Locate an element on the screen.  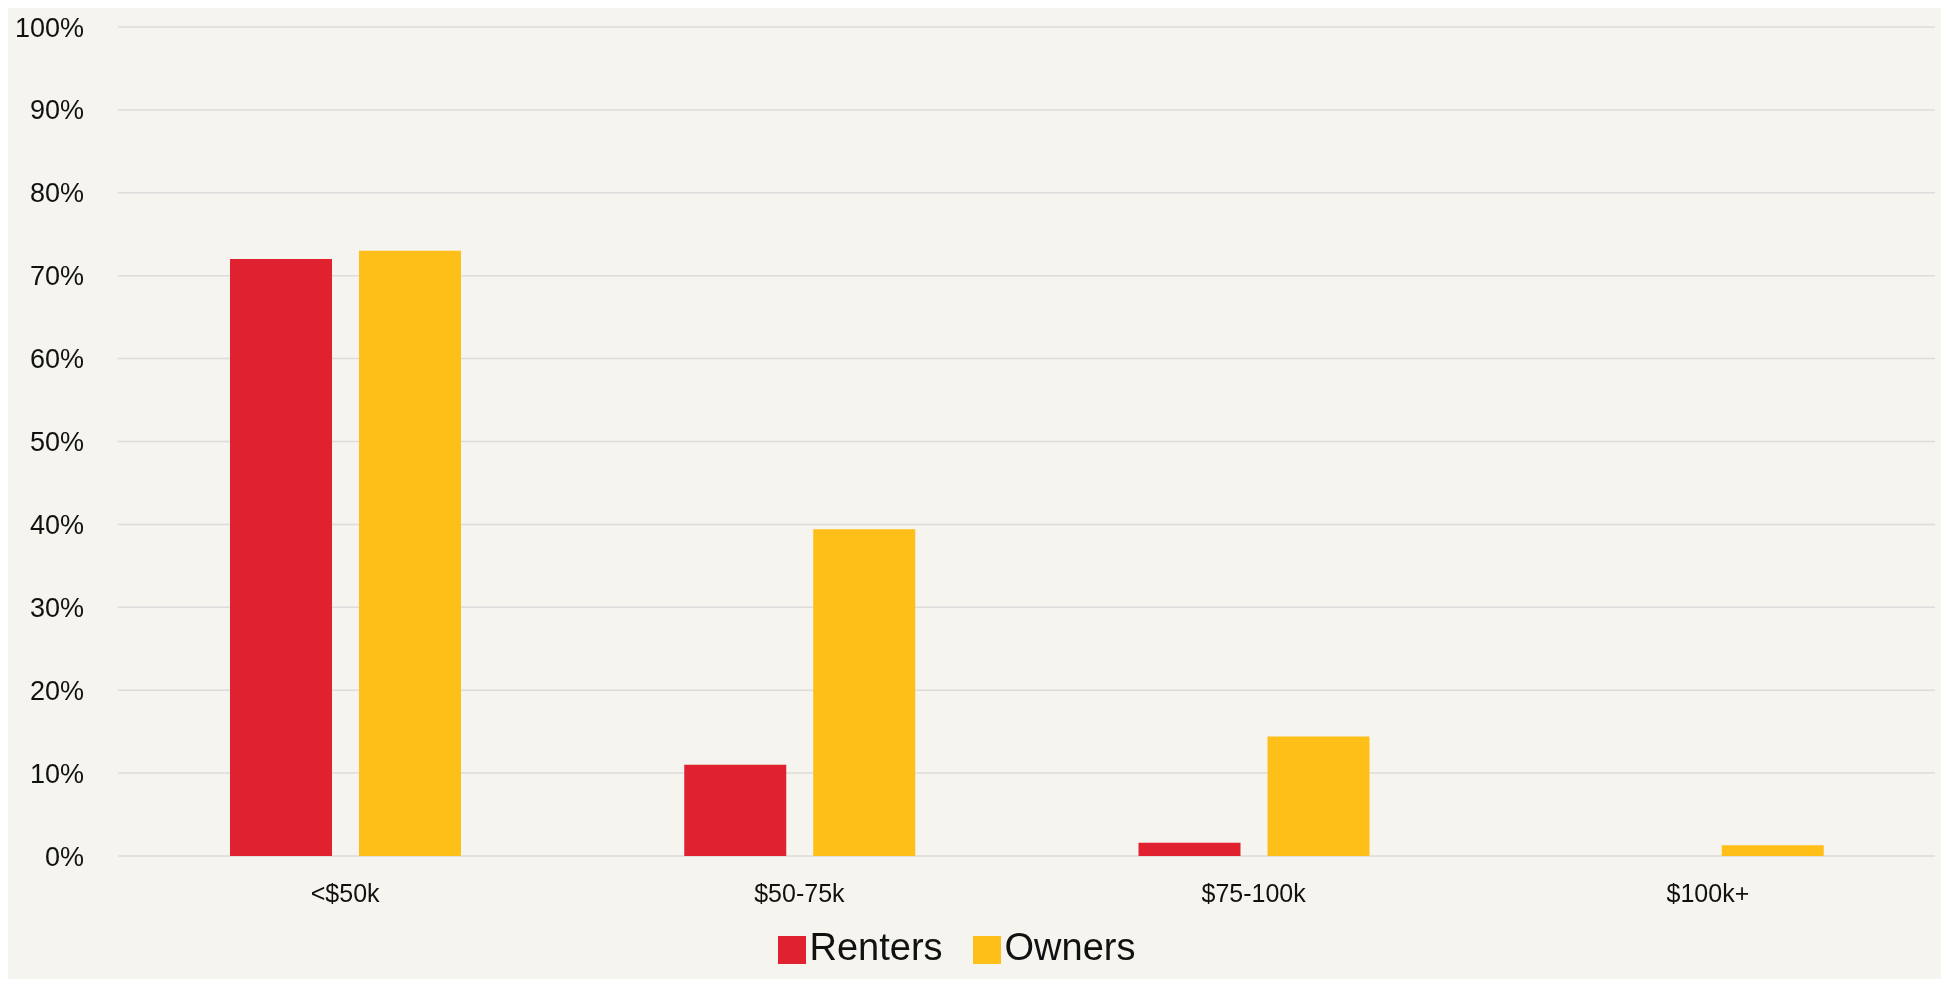
y-tick-label: 50% is located at coordinates (56, 442).